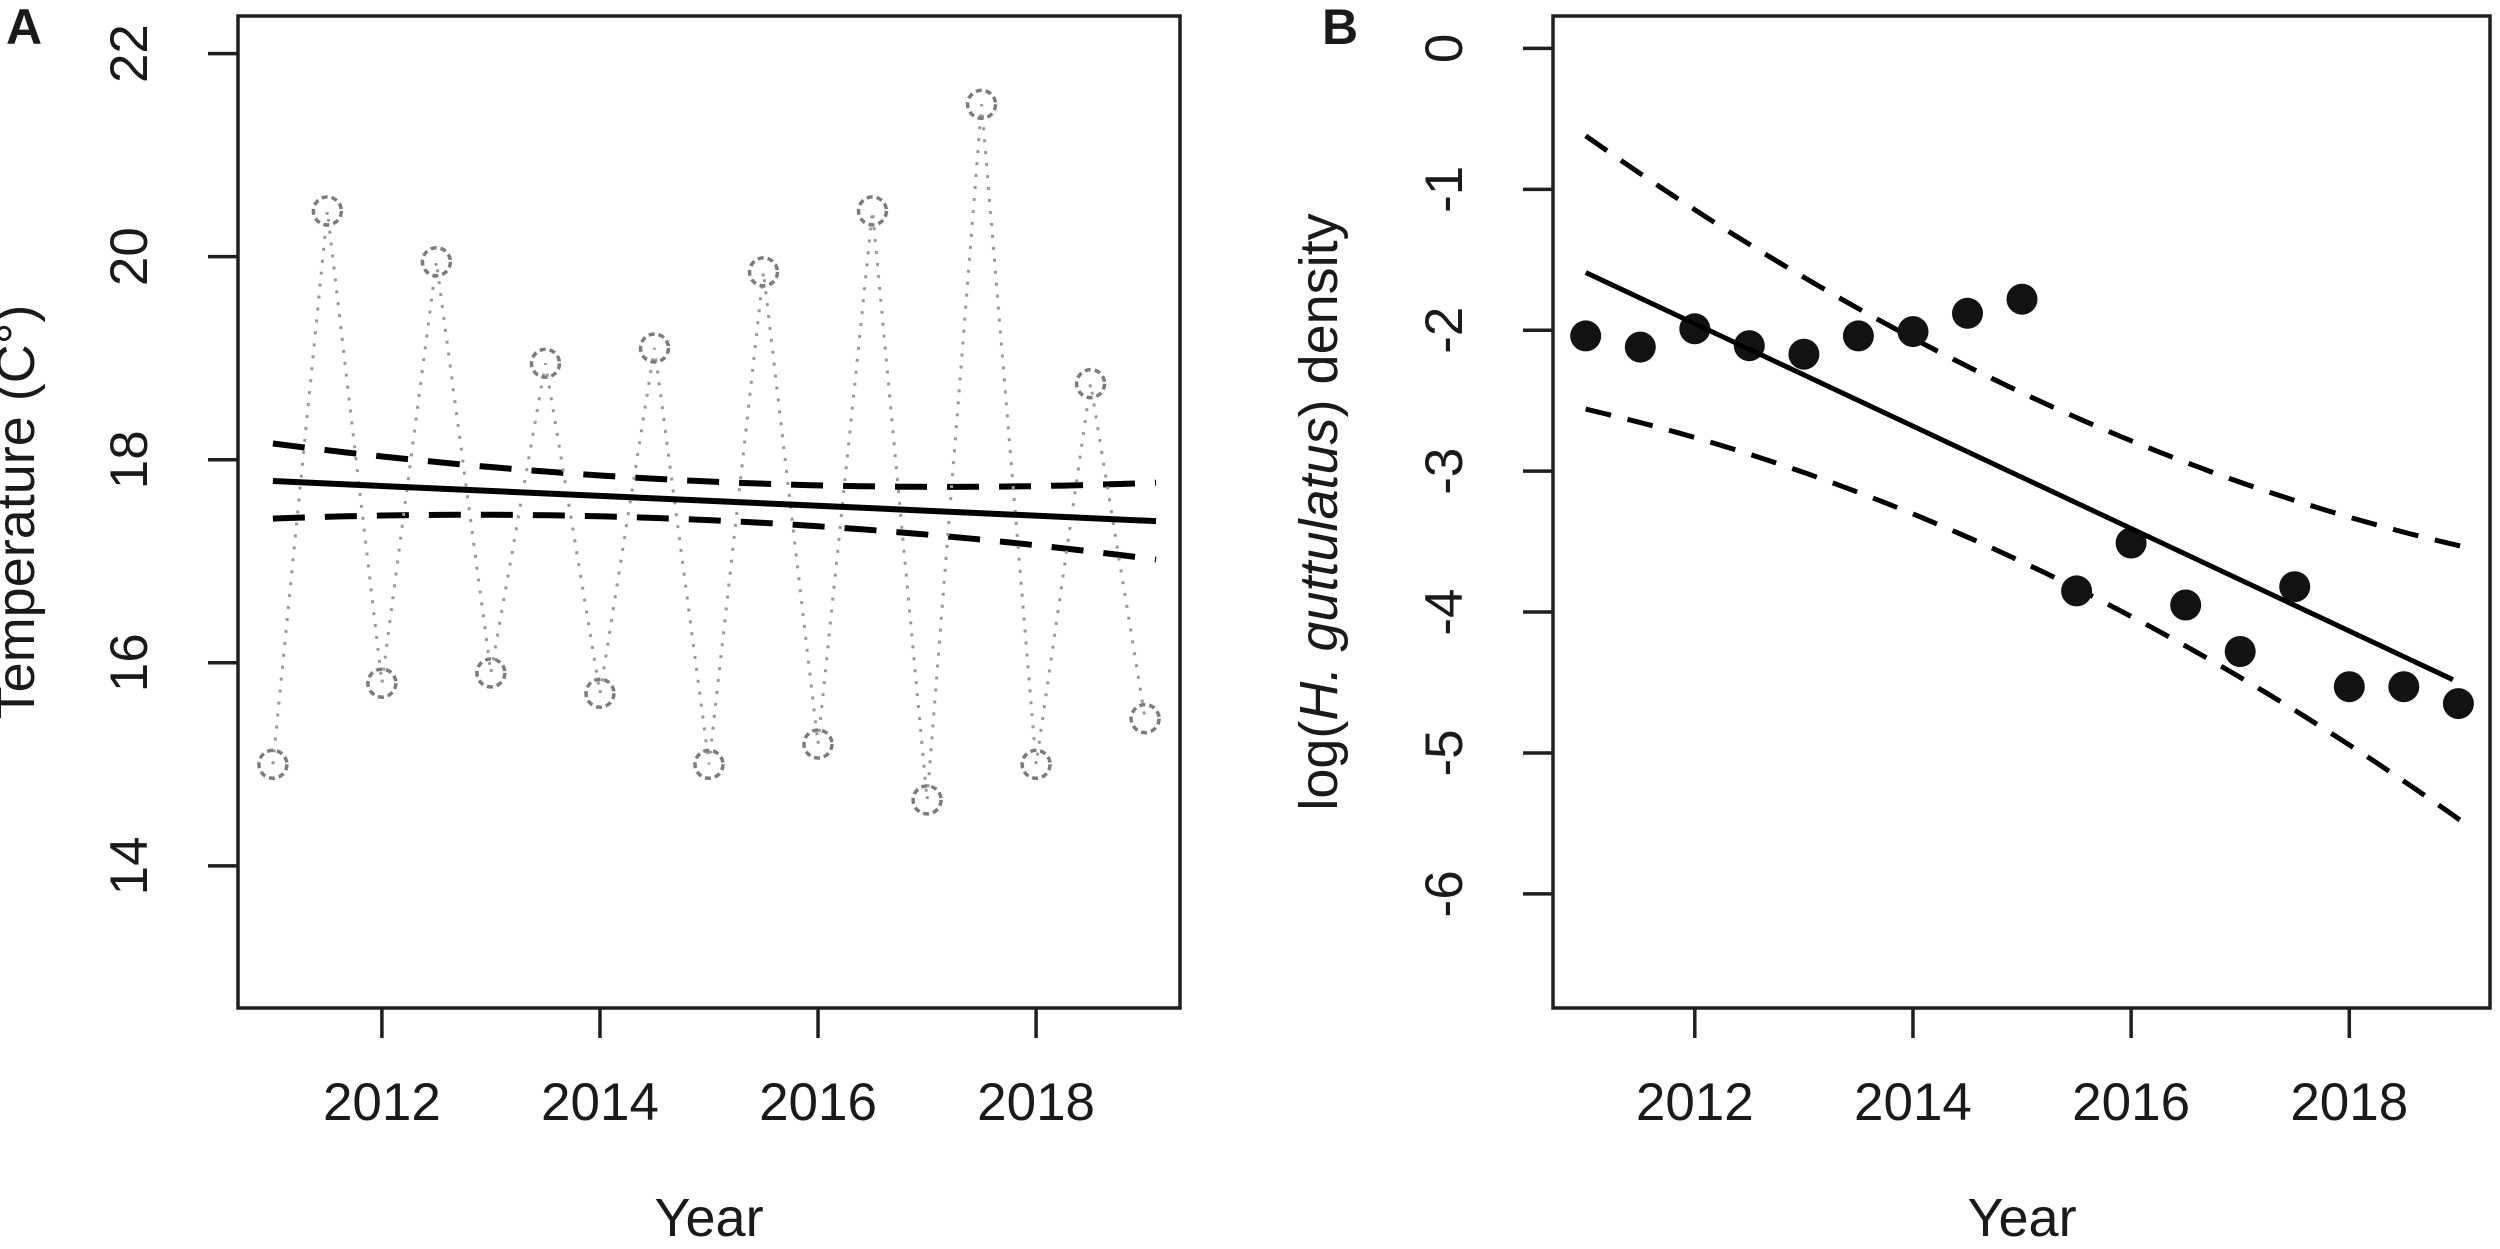 The image size is (2500, 1249). What do you see at coordinates (1340, 27) in the screenshot?
I see `panel-letter: B` at bounding box center [1340, 27].